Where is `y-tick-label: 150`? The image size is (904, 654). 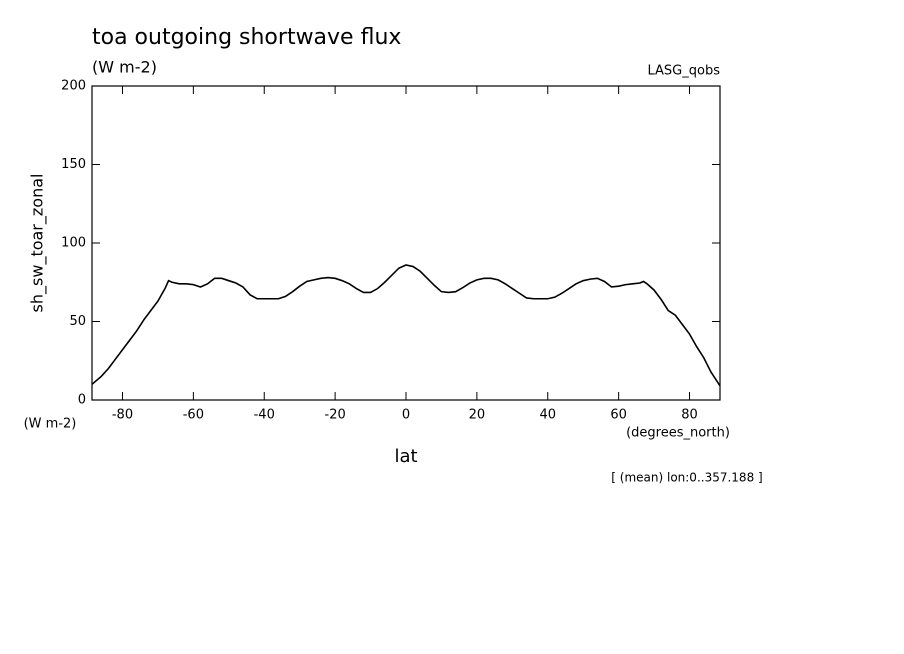
y-tick-label: 150 is located at coordinates (73, 164).